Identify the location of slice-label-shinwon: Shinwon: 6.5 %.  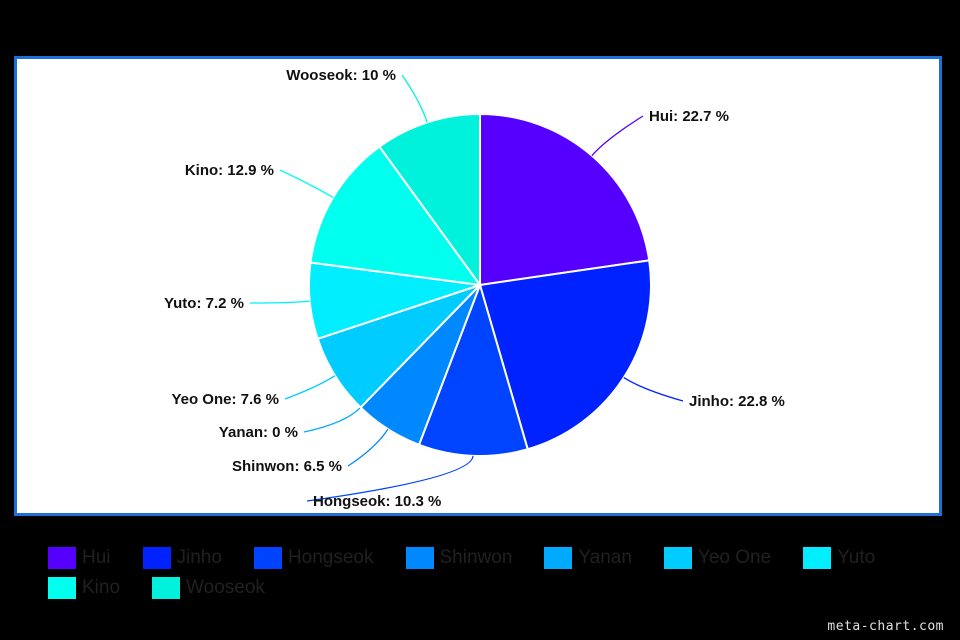
(287, 466).